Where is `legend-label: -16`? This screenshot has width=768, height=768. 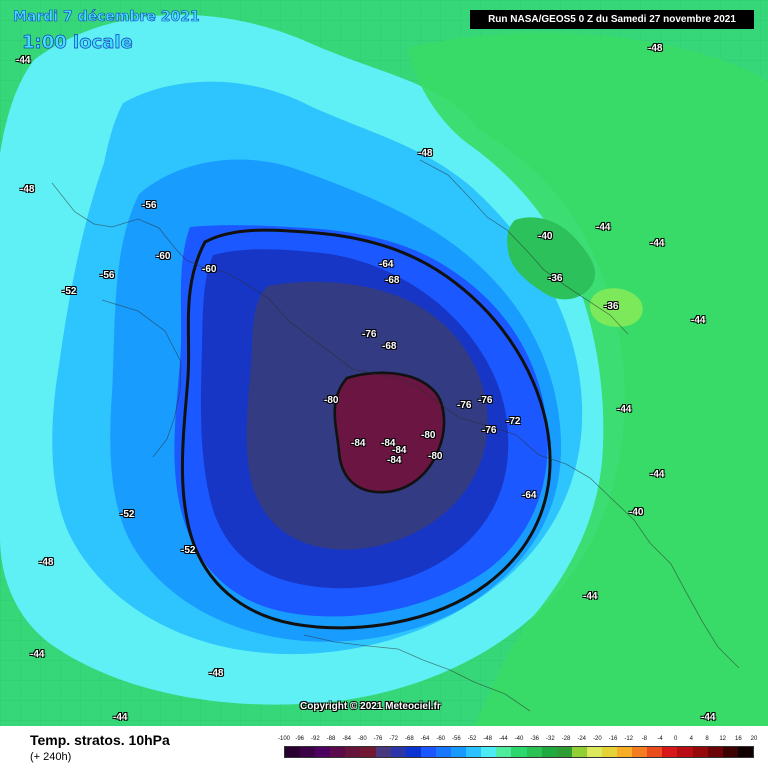
legend-label: -16 is located at coordinates (613, 739).